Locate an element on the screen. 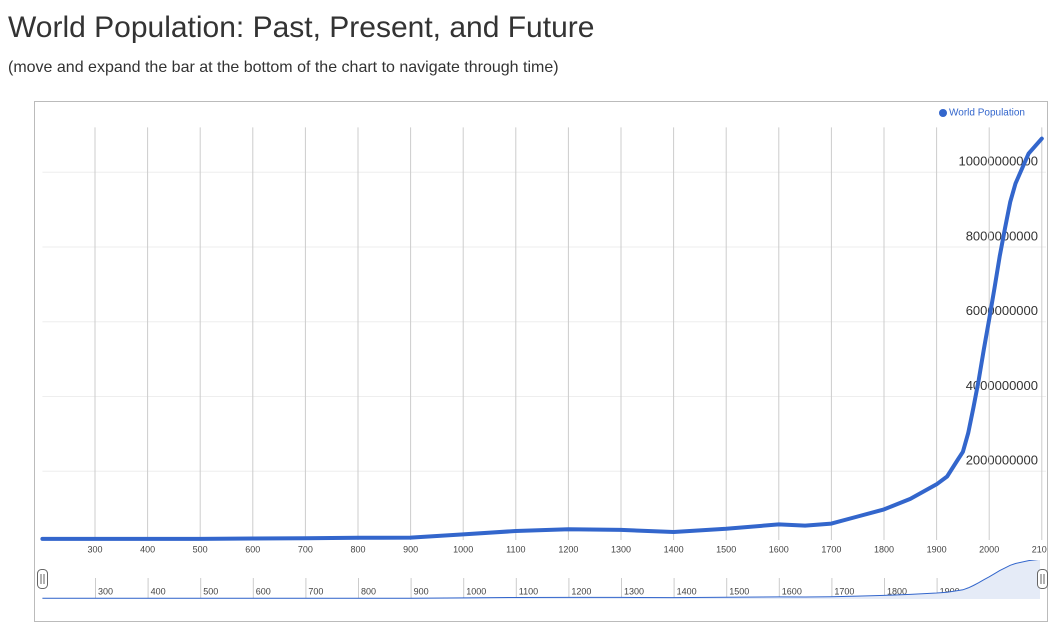 This screenshot has width=1059, height=623. navigator-tick-label: 1800 is located at coordinates (897, 591).